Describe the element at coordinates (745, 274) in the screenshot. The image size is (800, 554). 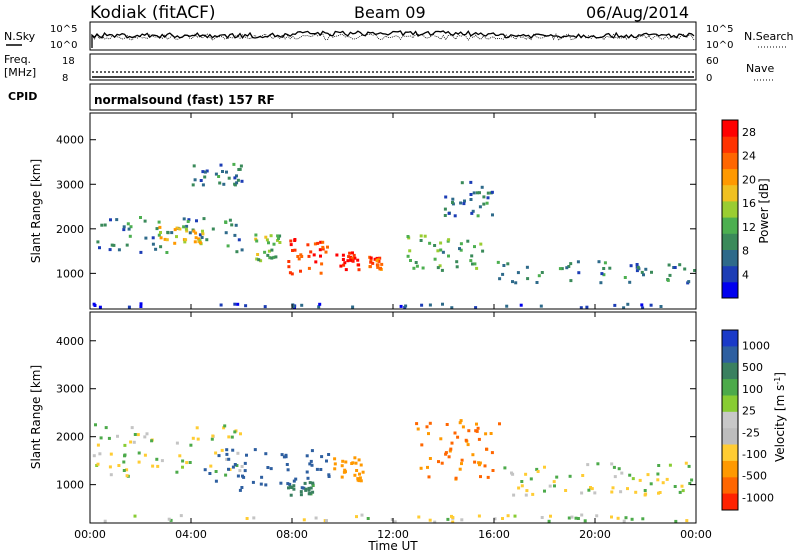
I see `power-colorbar-tick: 4` at that location.